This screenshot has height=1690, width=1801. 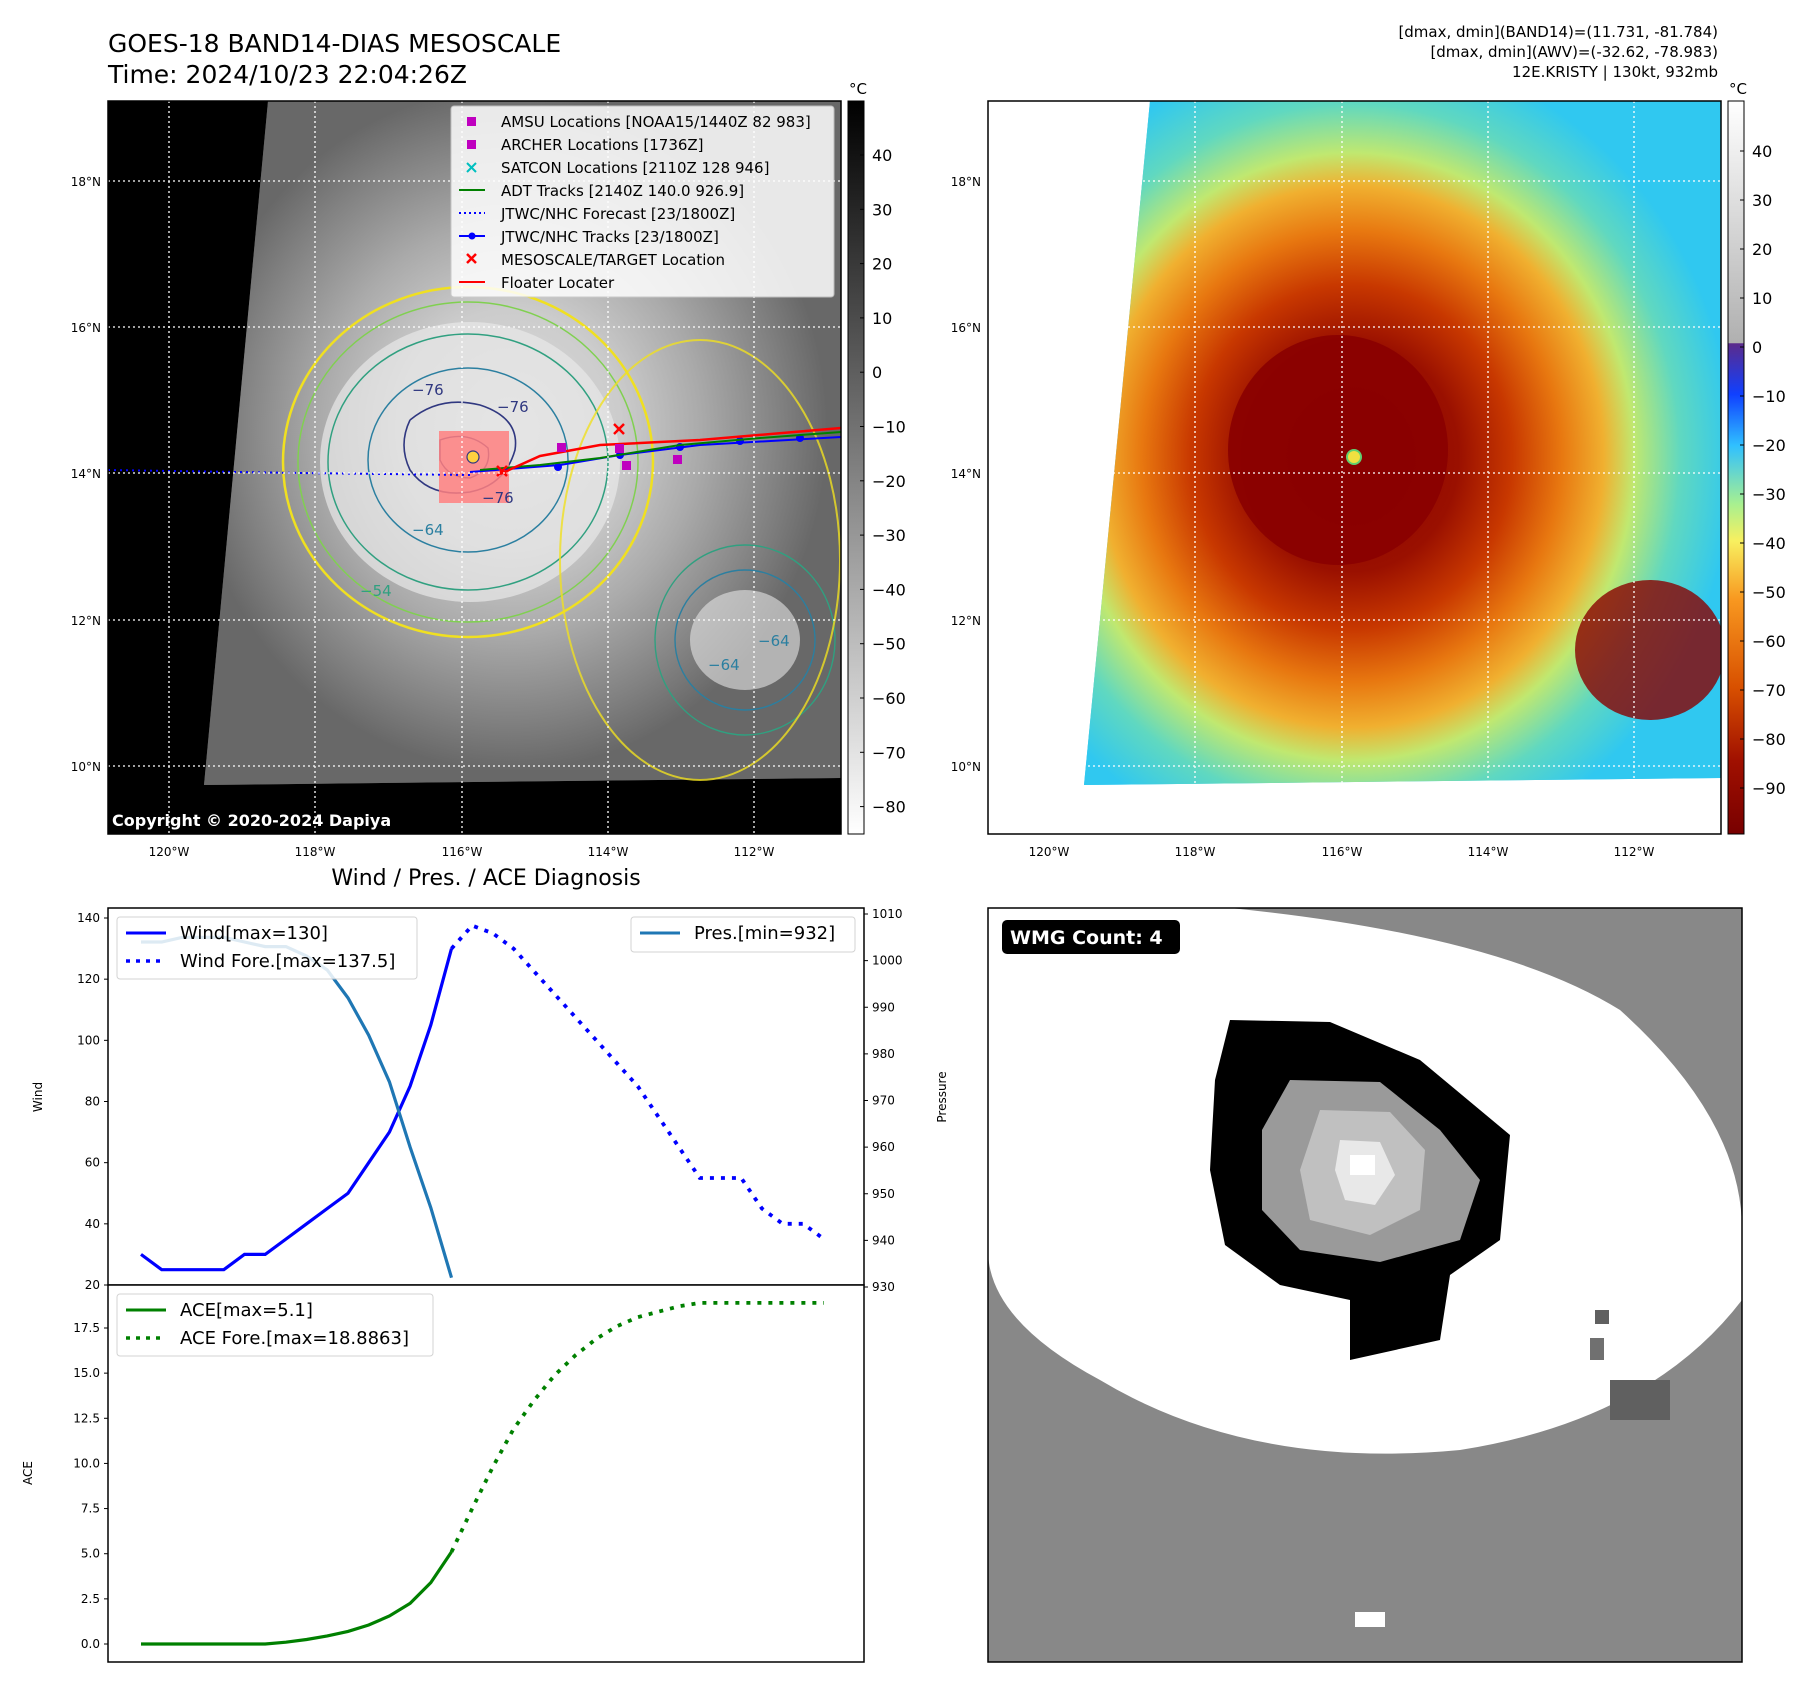 I want to click on ace-tick-label: 17.5, so click(x=86, y=1328).